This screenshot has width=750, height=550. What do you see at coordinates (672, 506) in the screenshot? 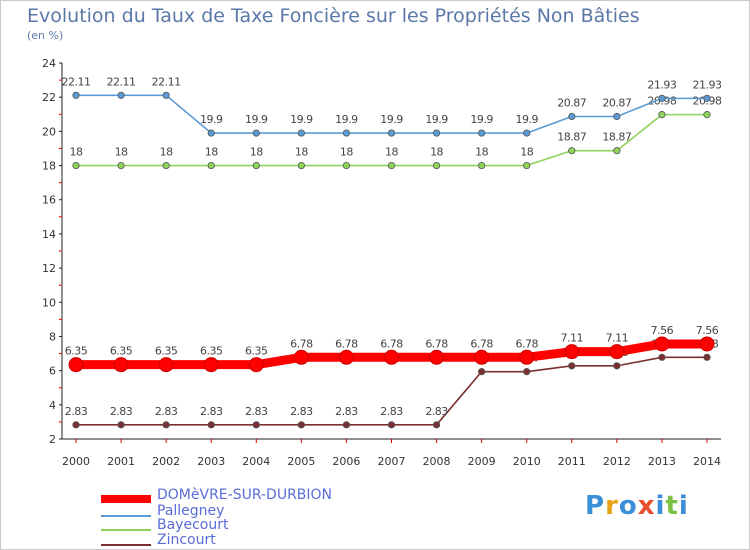
I see `logo-letter: t` at bounding box center [672, 506].